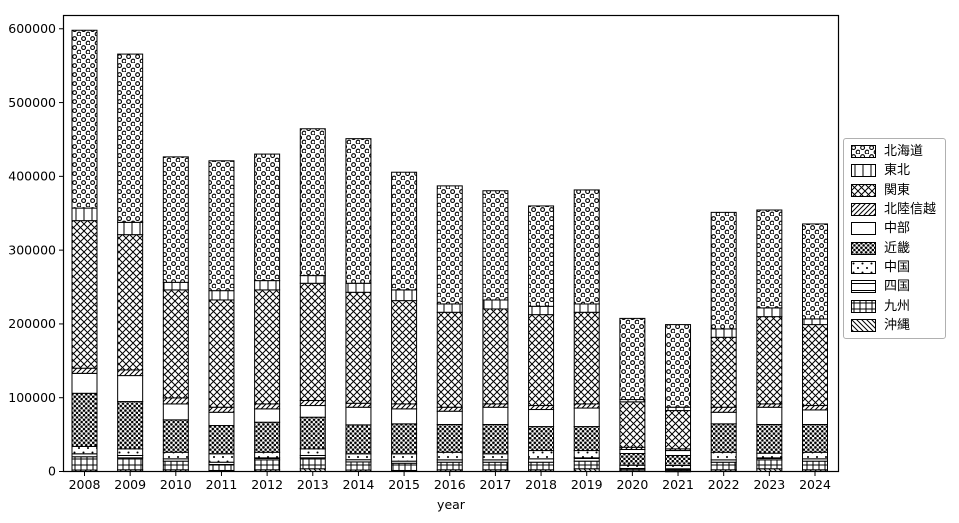 The image size is (959, 523). What do you see at coordinates (404, 439) in the screenshot?
I see `bar-segment-2015-近畿` at bounding box center [404, 439].